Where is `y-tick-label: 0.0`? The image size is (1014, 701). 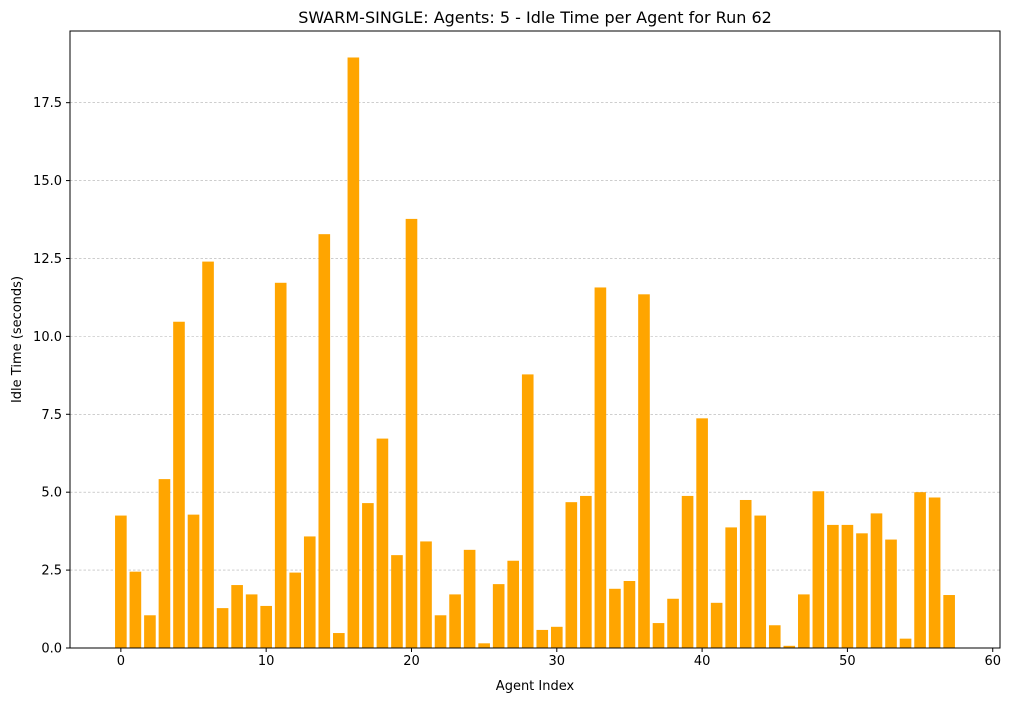
y-tick-label: 0.0 is located at coordinates (51, 649).